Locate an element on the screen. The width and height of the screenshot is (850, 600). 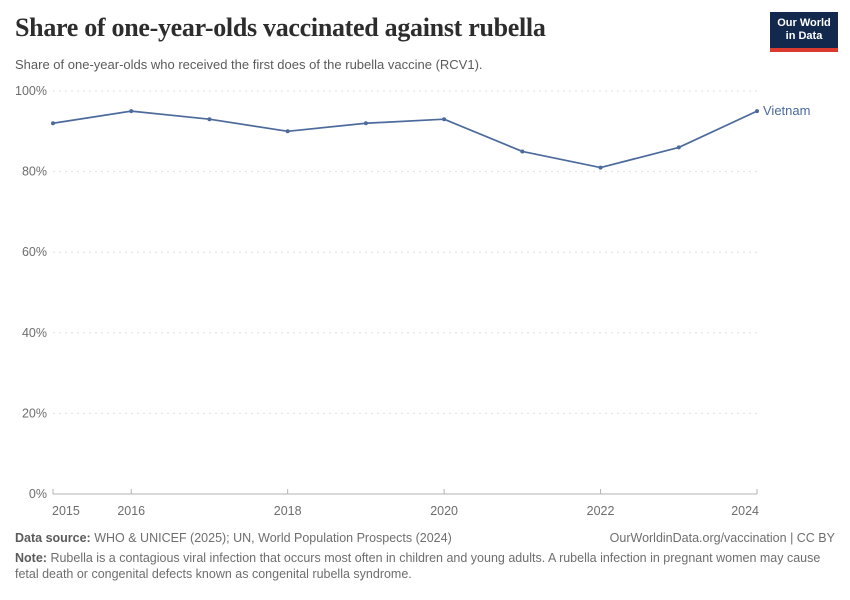
x-tick-label: 2024 is located at coordinates (745, 511).